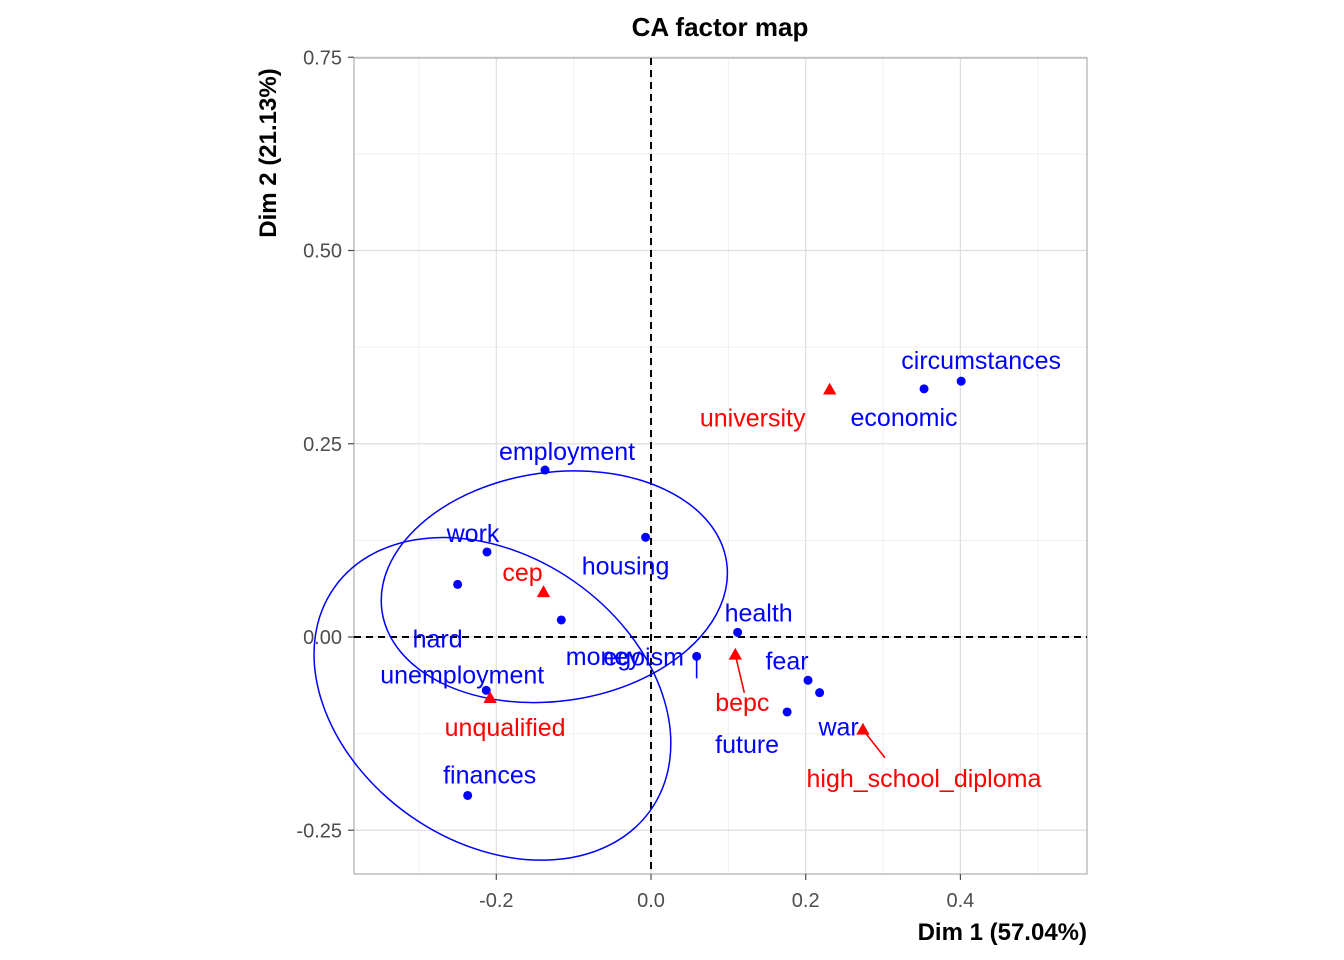  Describe the element at coordinates (806, 901) in the screenshot. I see `x-tick-label: 0.2` at that location.